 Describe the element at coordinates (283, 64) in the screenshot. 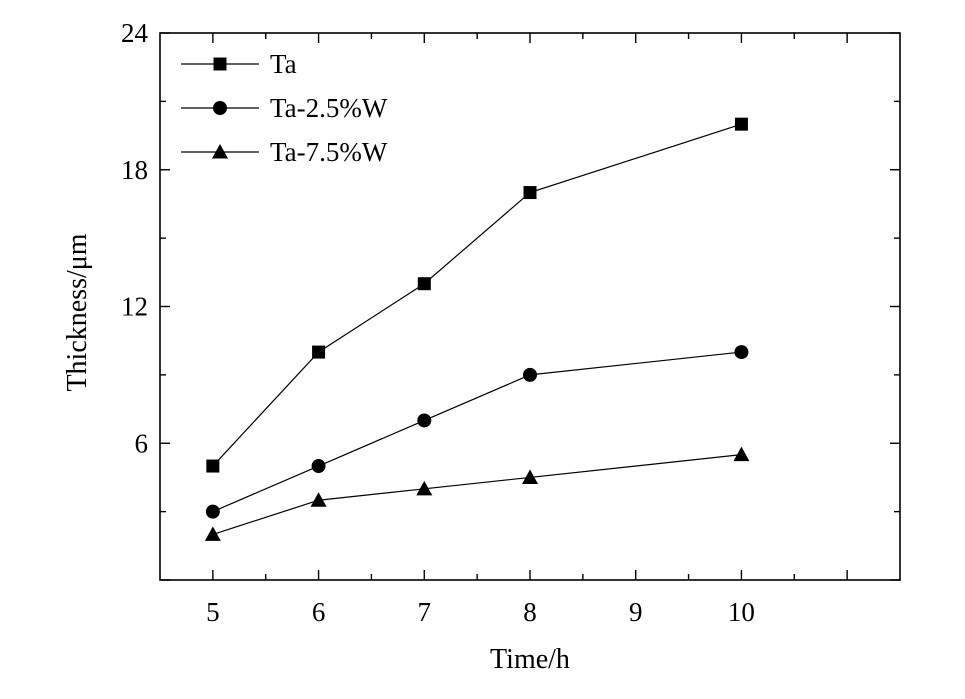

I see `legend-label: Ta` at that location.